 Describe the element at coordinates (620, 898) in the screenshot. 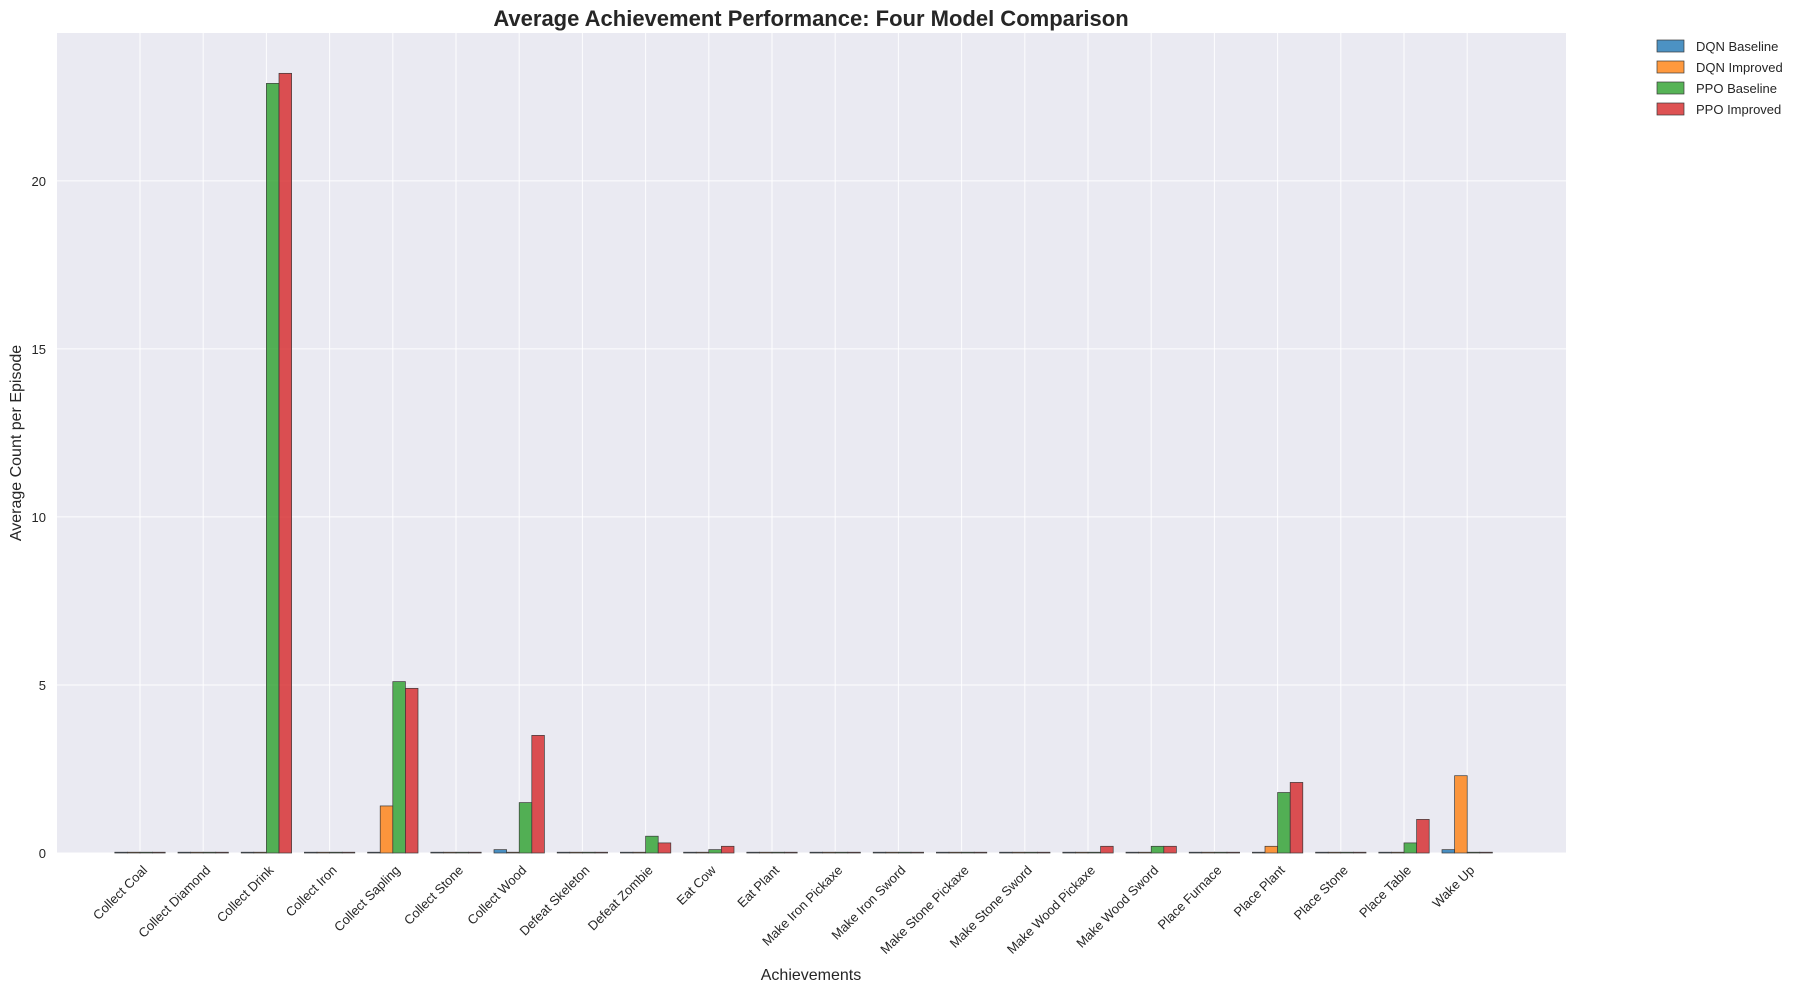

I see `x-tick-label-8: Defeat Zombie` at that location.